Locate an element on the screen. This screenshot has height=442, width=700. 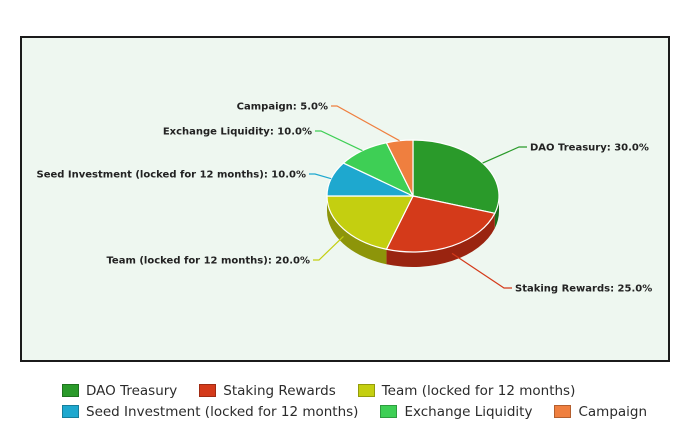
legend-item: Exchange Liquidity is located at coordinates (456, 412).